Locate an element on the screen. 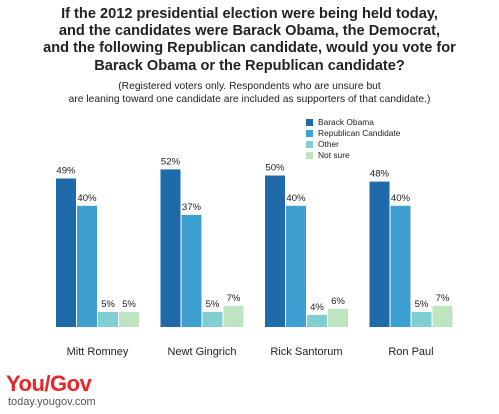 This screenshot has width=499, height=414. logo-gov: Gov is located at coordinates (71, 383).